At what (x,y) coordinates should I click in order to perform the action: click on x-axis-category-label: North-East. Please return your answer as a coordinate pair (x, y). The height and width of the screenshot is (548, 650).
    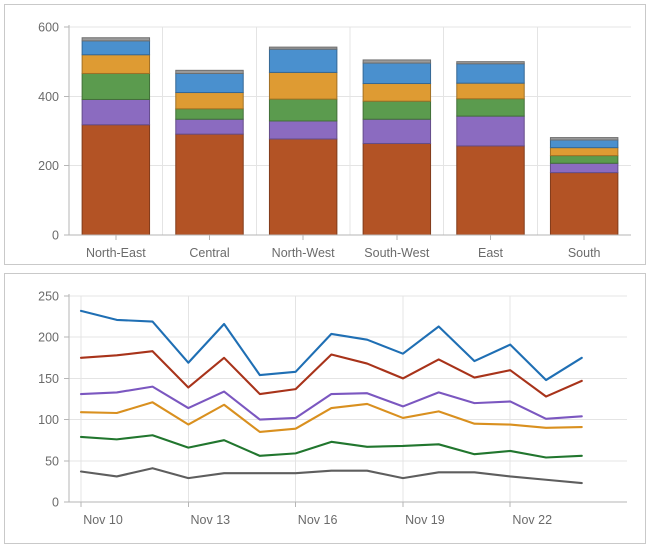
    Looking at the image, I should click on (116, 253).